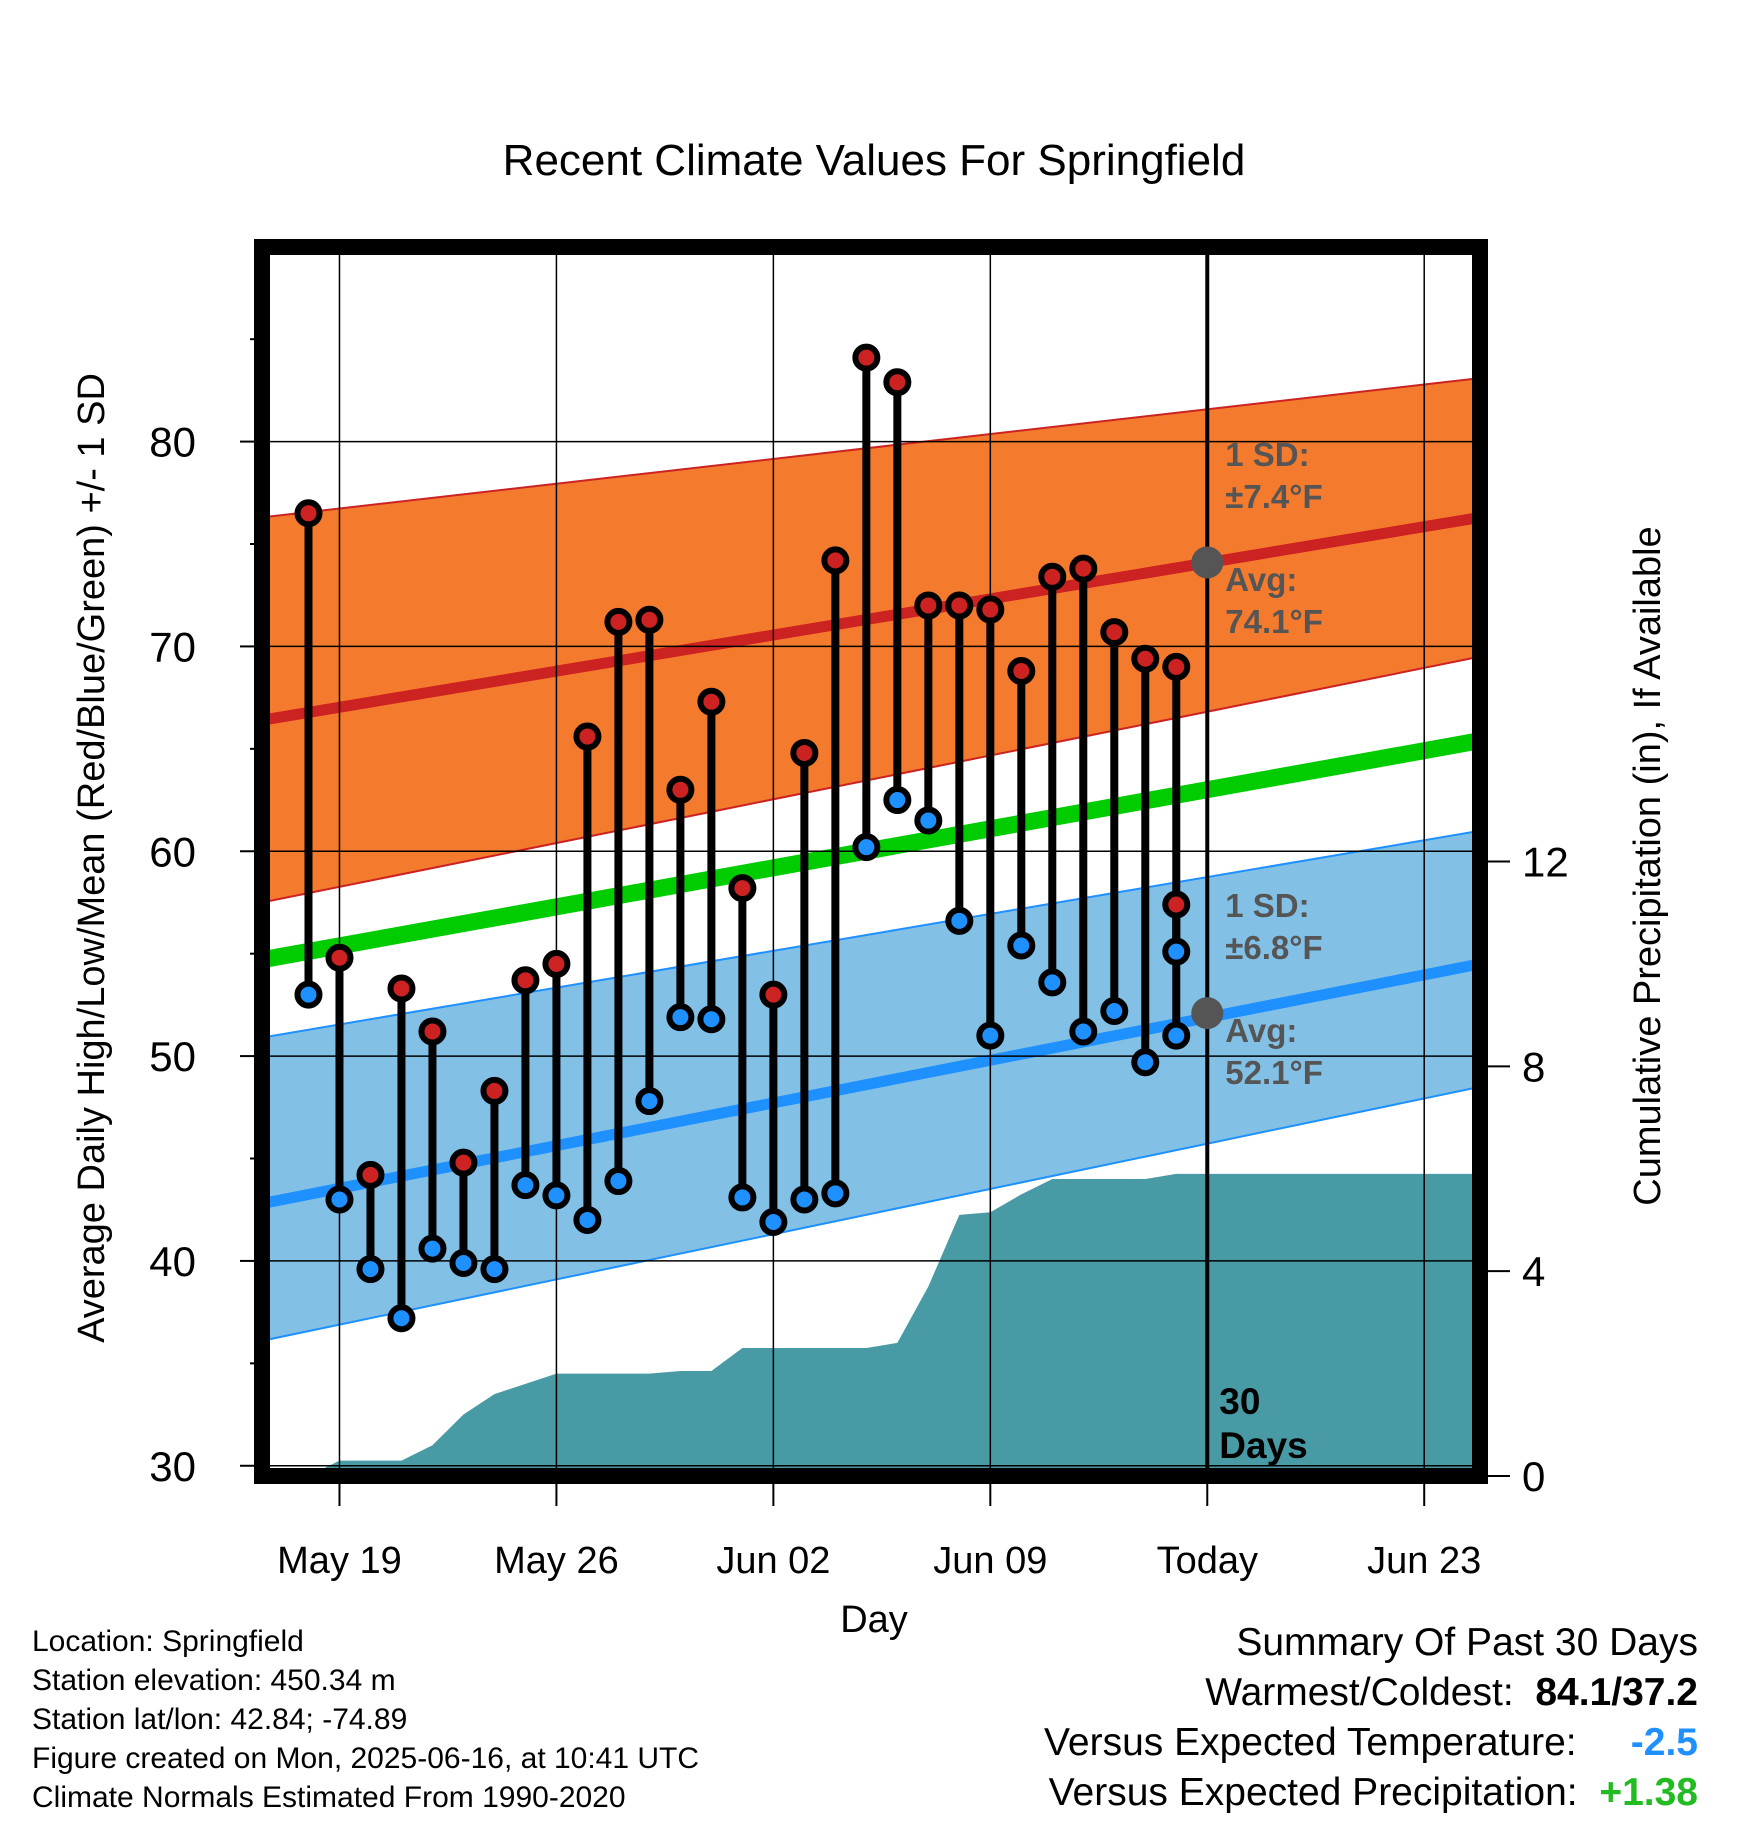 This screenshot has height=1828, width=1748. What do you see at coordinates (990, 1561) in the screenshot?
I see `x-tick-label: Jun 09` at bounding box center [990, 1561].